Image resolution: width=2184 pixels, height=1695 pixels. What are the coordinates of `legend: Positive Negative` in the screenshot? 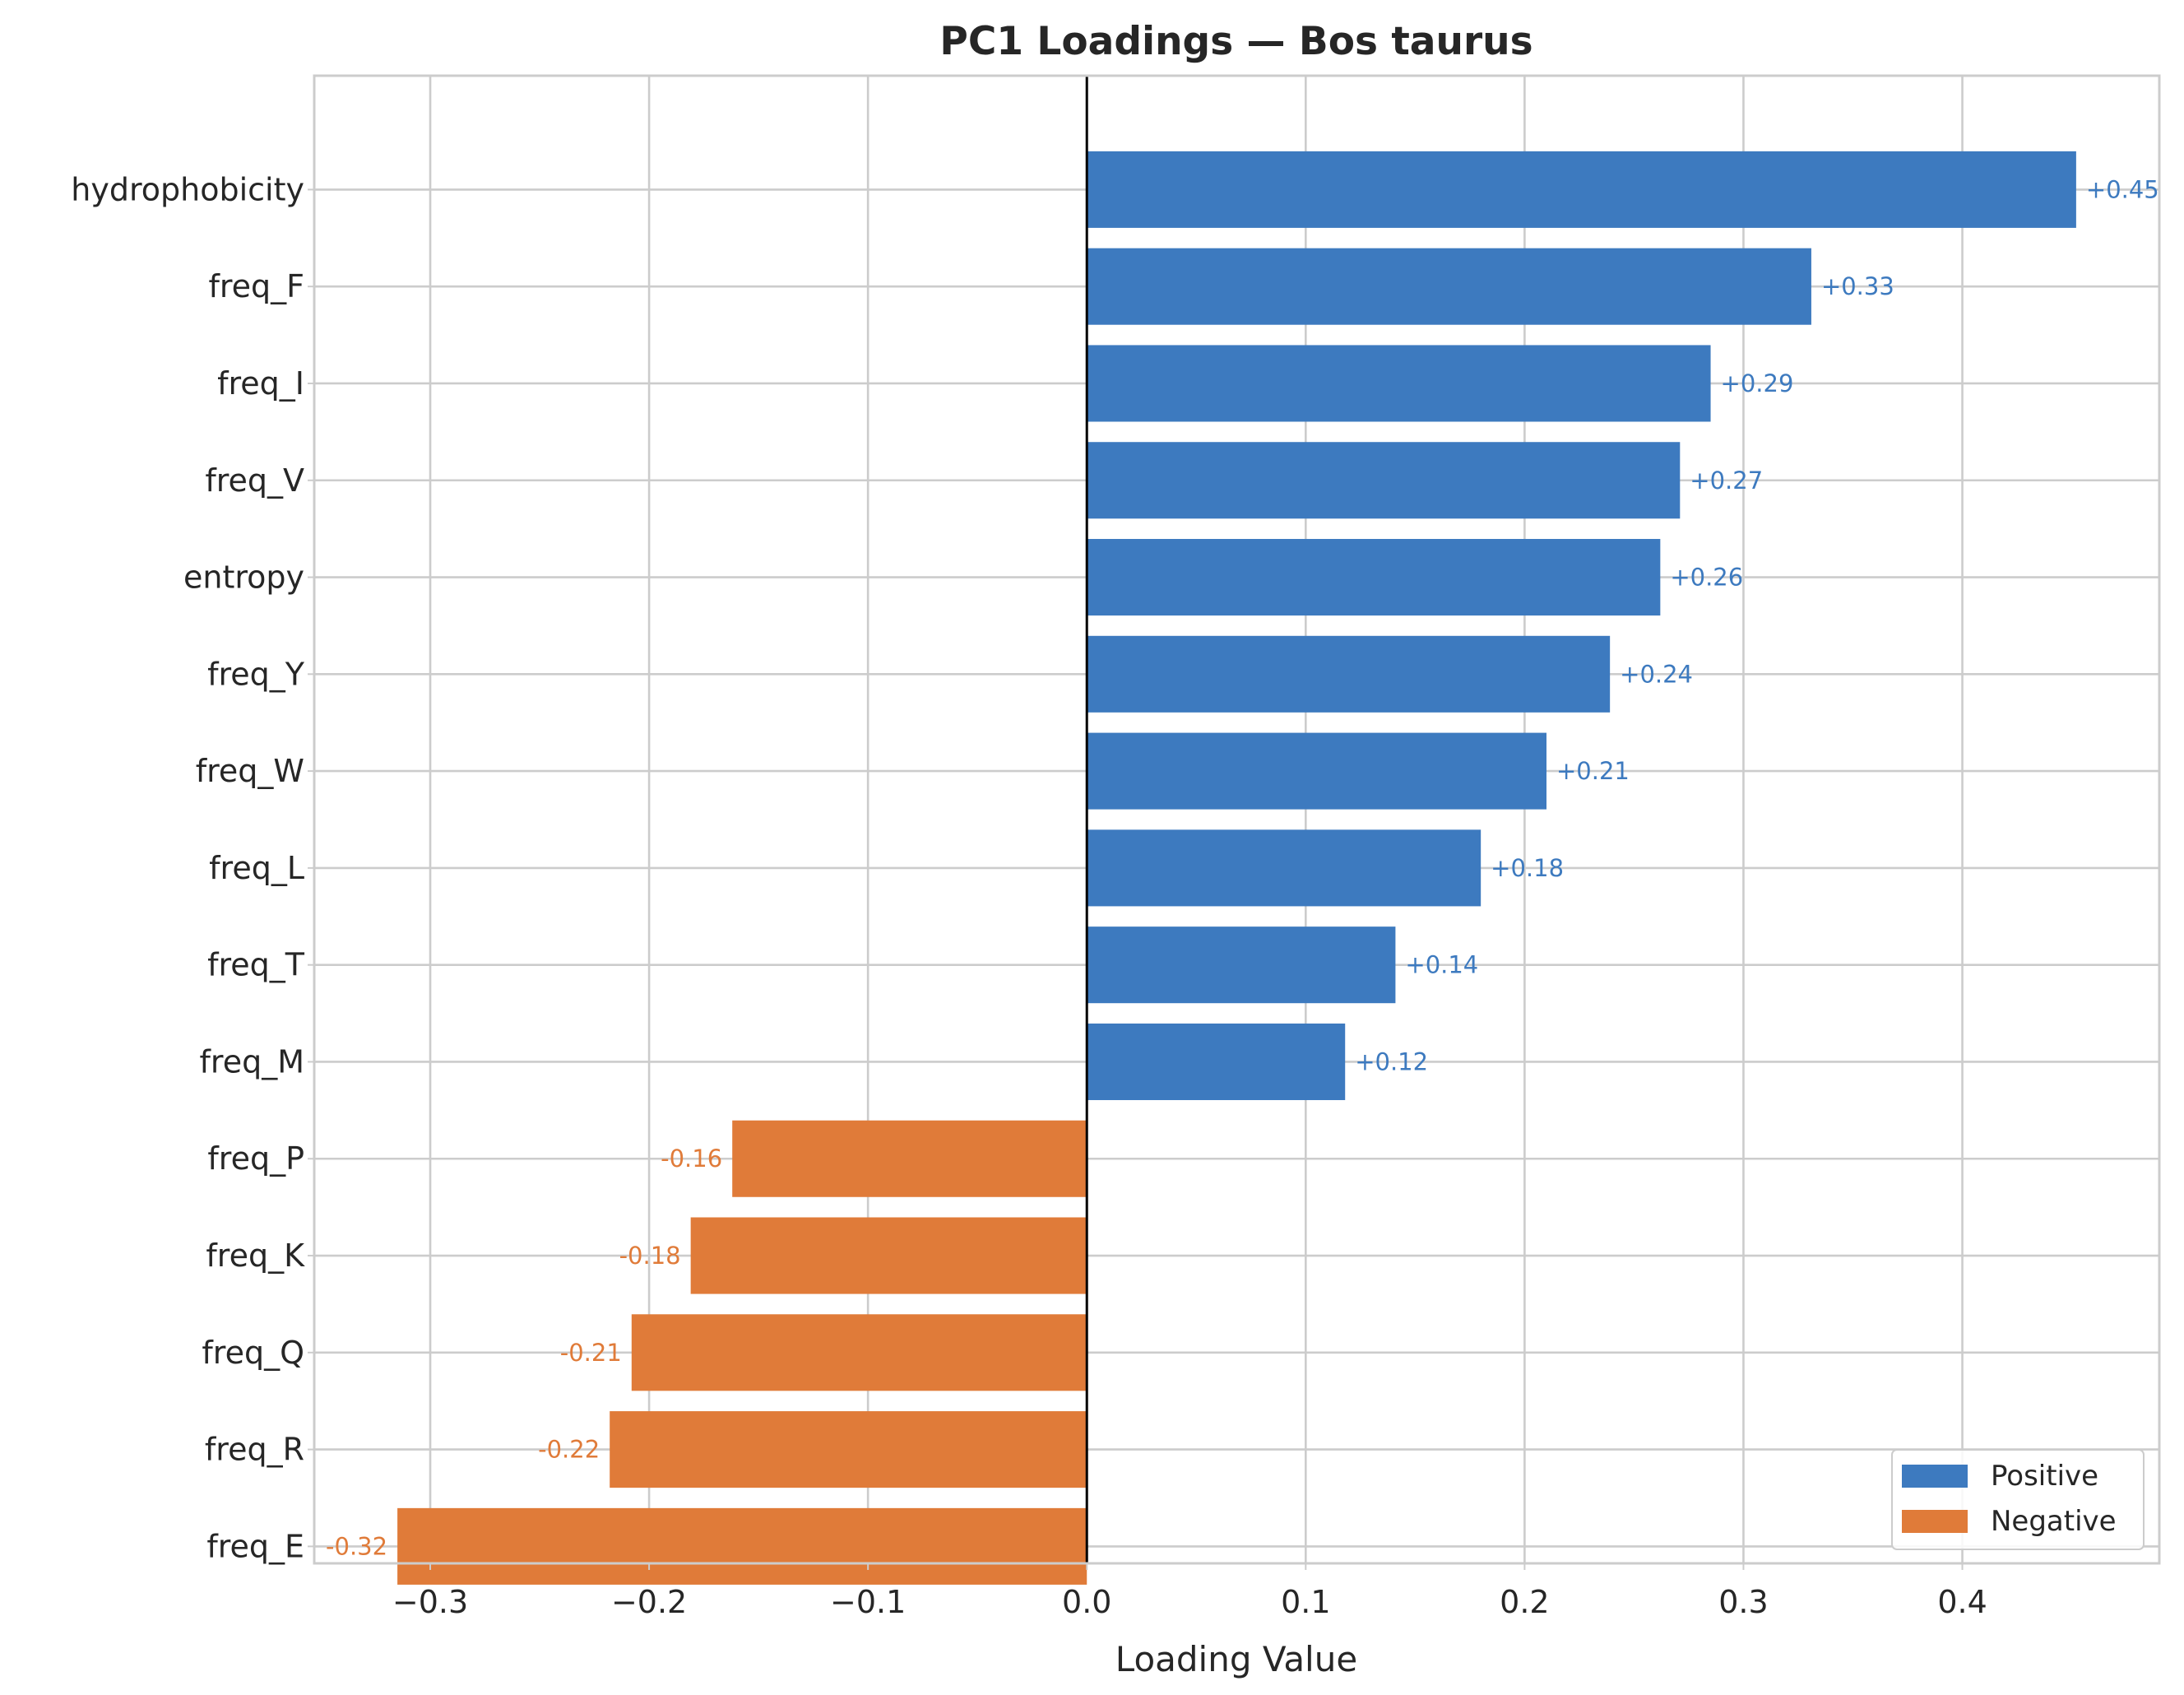 It's located at (2018, 1499).